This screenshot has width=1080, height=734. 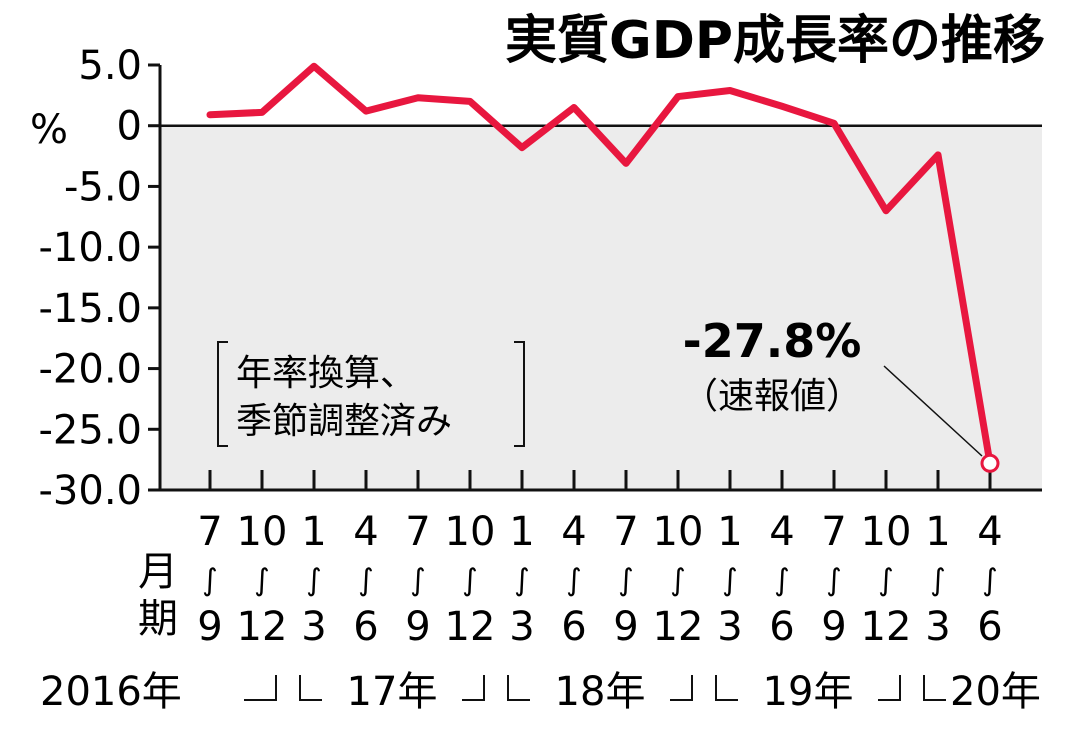 I want to click on y-tick-label: -25.0, so click(x=91, y=430).